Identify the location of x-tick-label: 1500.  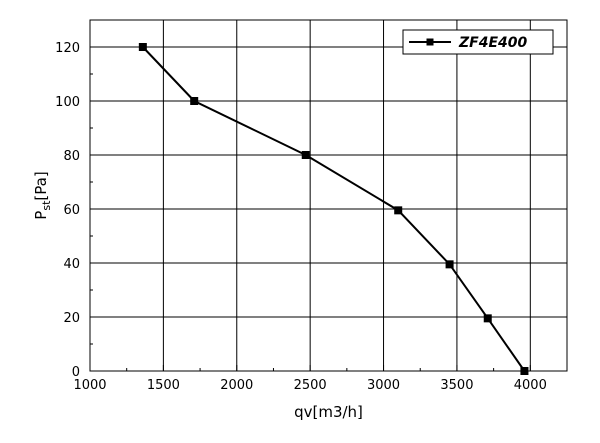
(163, 385).